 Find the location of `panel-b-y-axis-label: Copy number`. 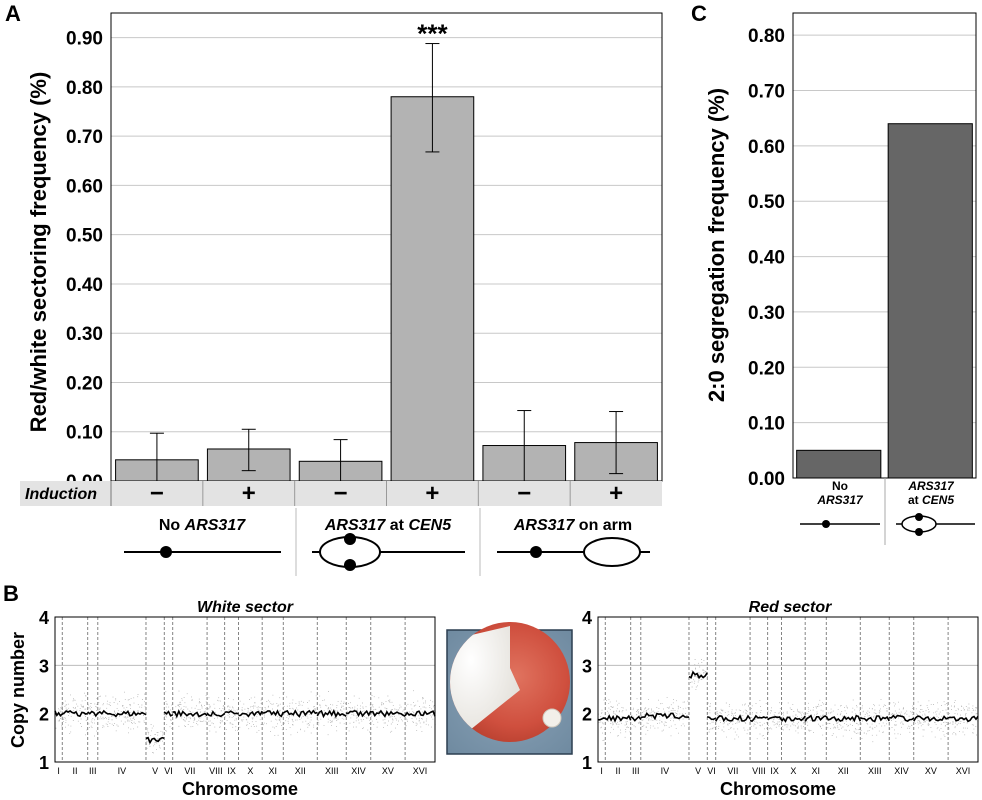

panel-b-y-axis-label: Copy number is located at coordinates (18, 690).